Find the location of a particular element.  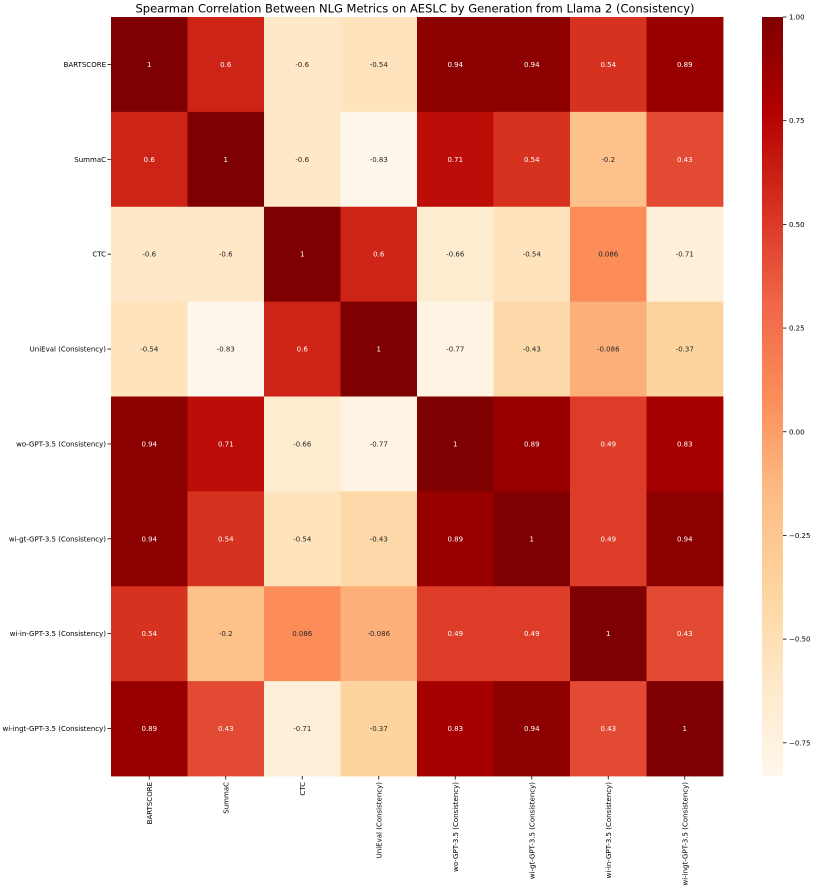

cell-value-label-6-3: -0.086 is located at coordinates (378, 634).